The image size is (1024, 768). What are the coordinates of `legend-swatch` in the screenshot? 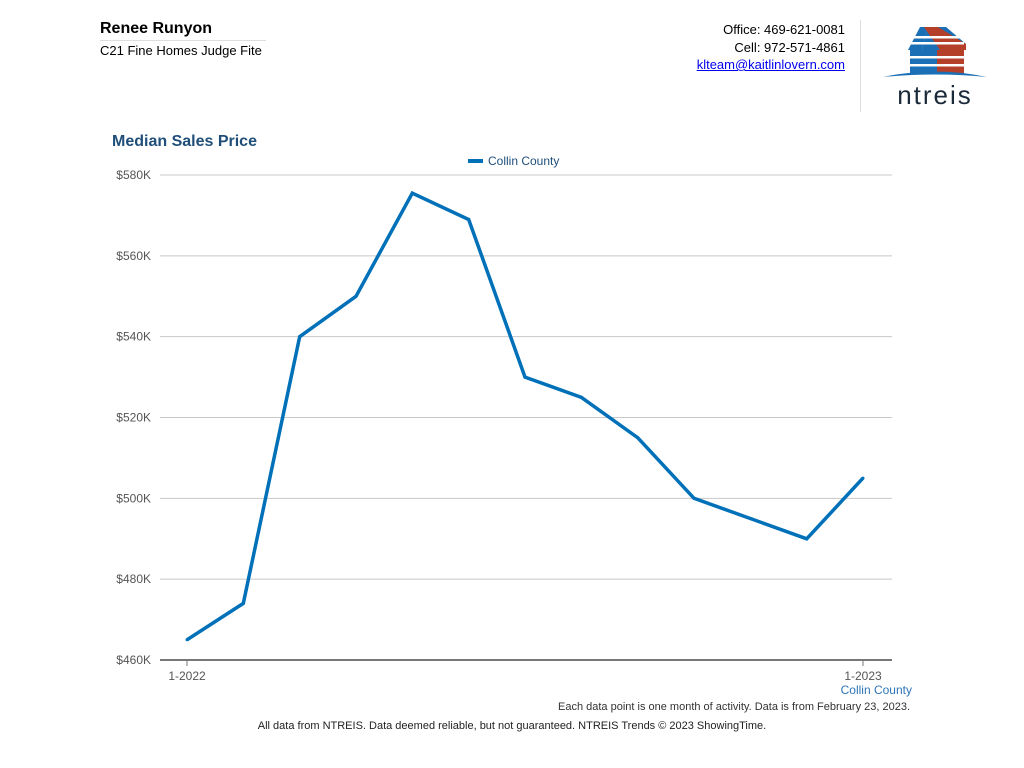 It's located at (475, 161).